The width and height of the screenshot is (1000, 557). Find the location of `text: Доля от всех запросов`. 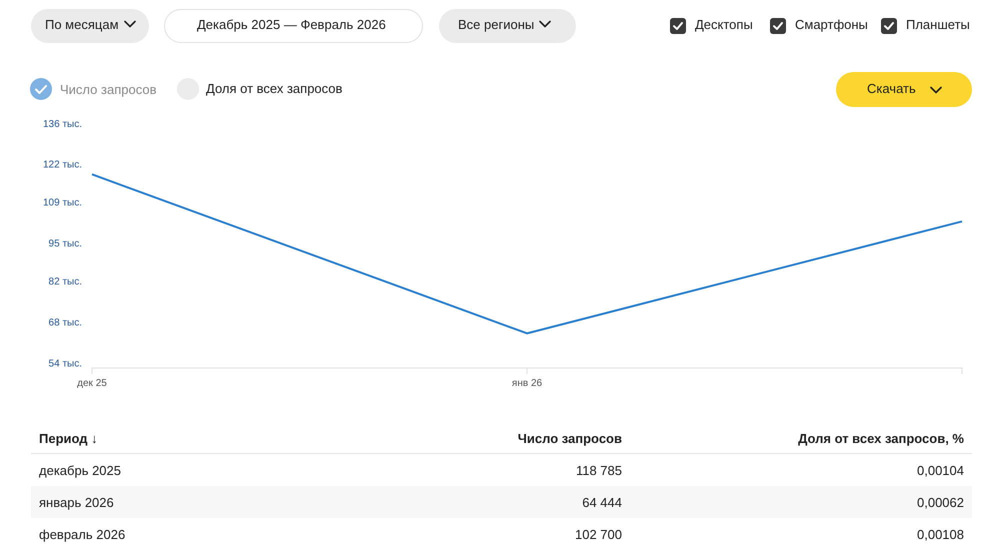

text: Доля от всех запросов is located at coordinates (274, 88).